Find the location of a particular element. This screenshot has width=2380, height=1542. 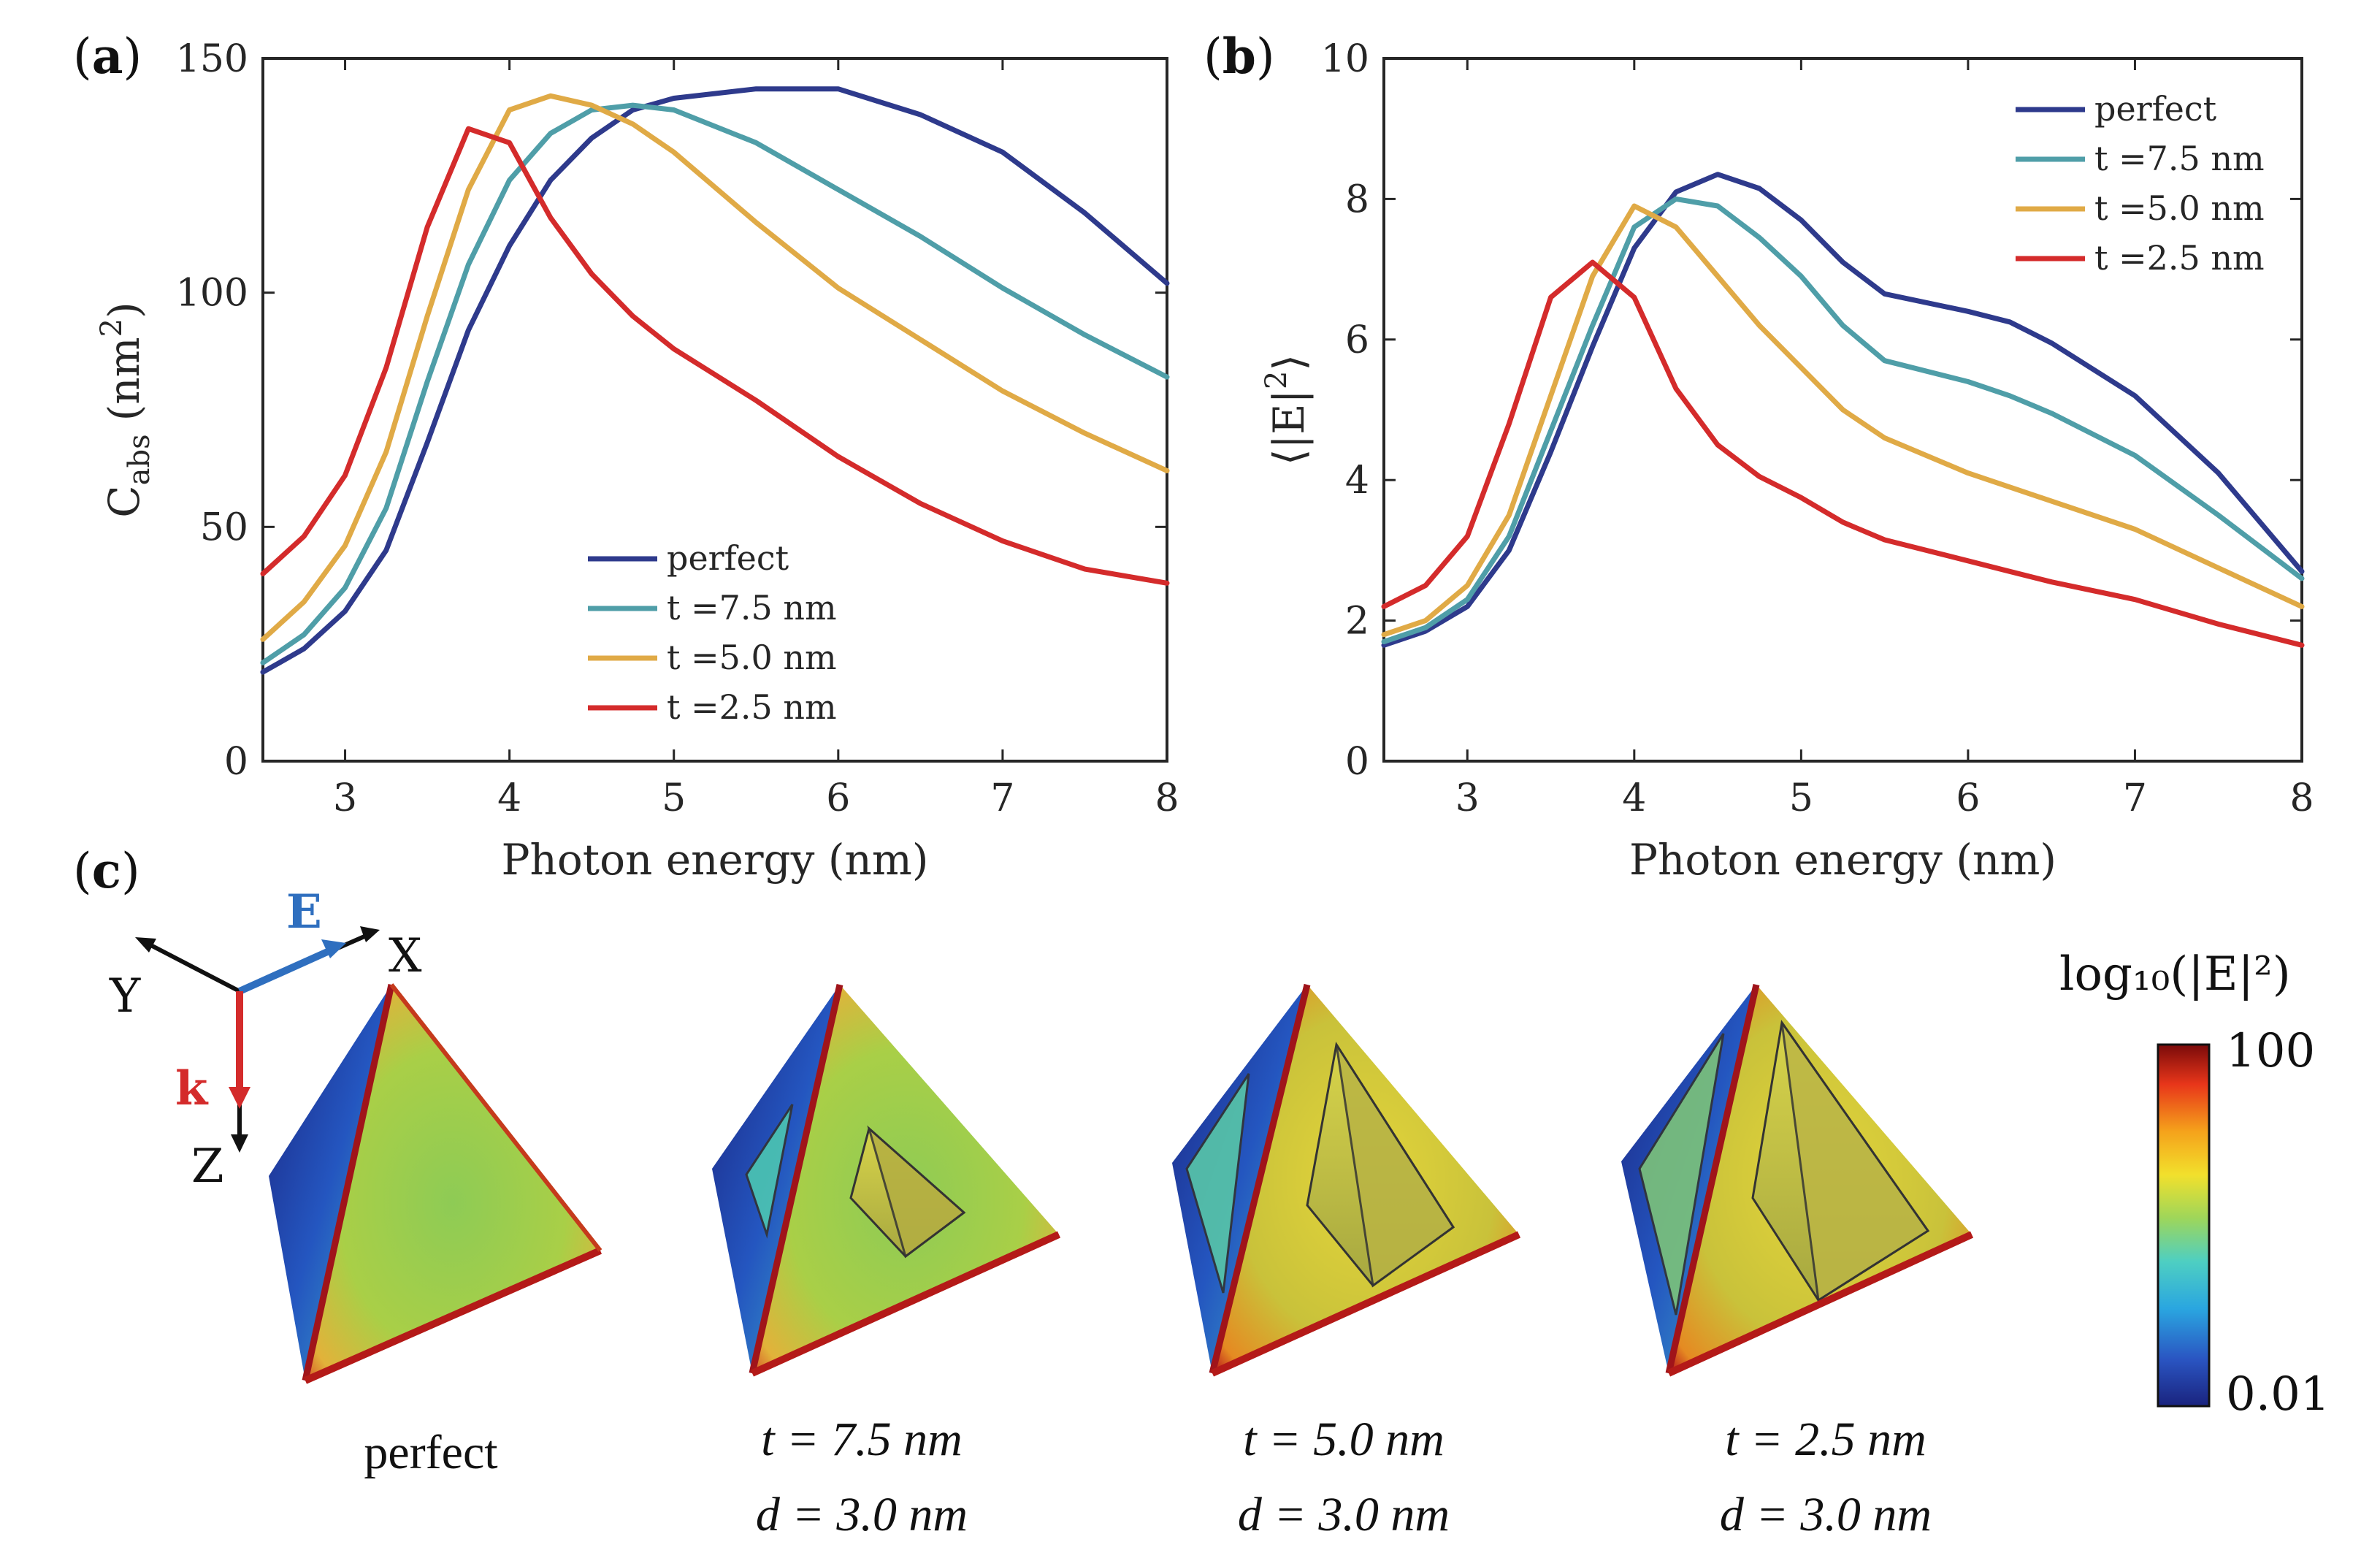

y-axis-title: Cabs (nm2) is located at coordinates (125, 409).